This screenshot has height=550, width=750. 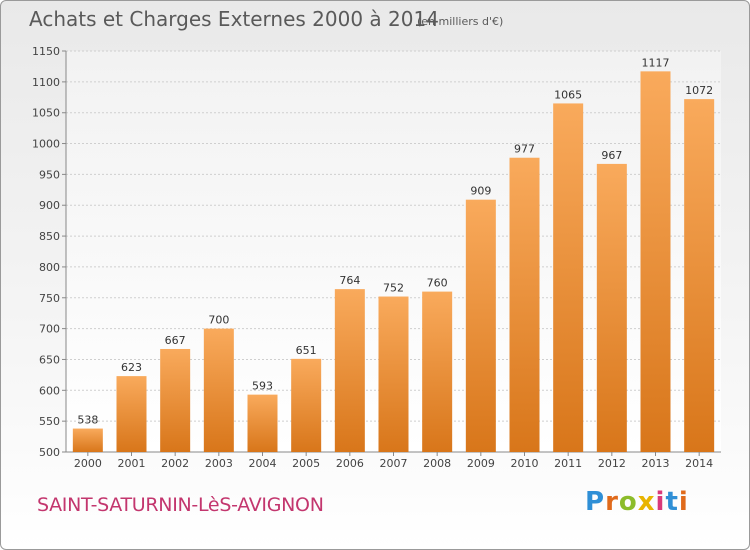 What do you see at coordinates (88, 463) in the screenshot?
I see `x-tick-label: 2000` at bounding box center [88, 463].